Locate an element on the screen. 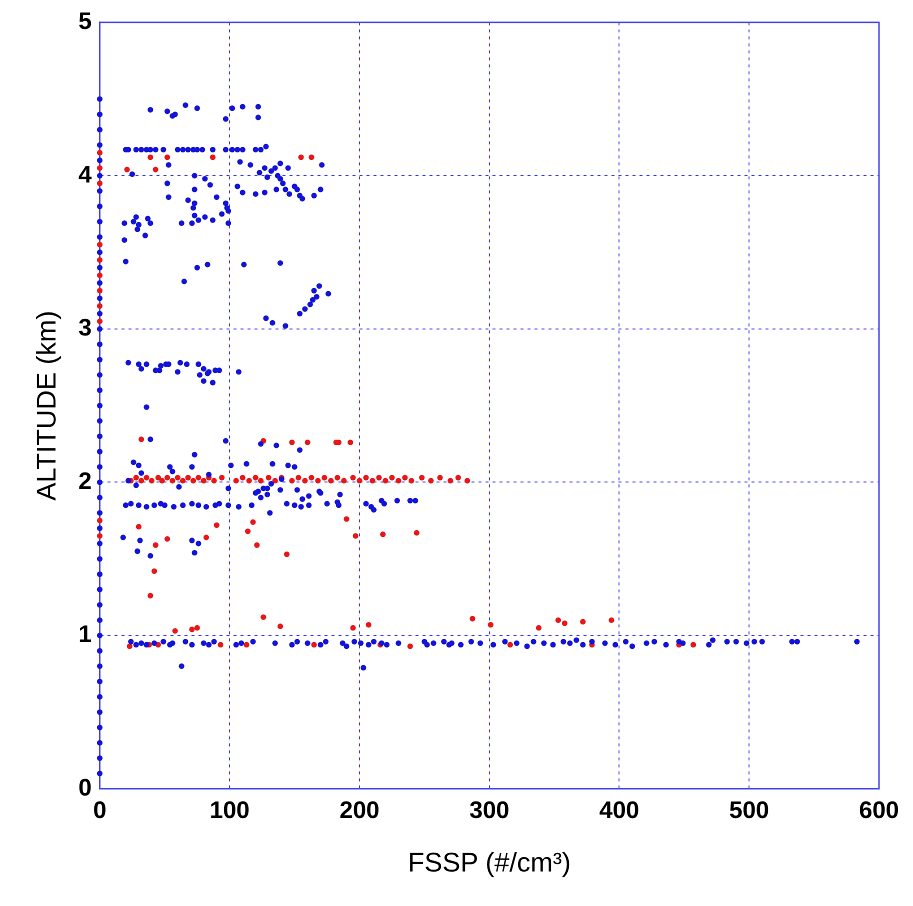  x-tick-label: 300 is located at coordinates (489, 810).